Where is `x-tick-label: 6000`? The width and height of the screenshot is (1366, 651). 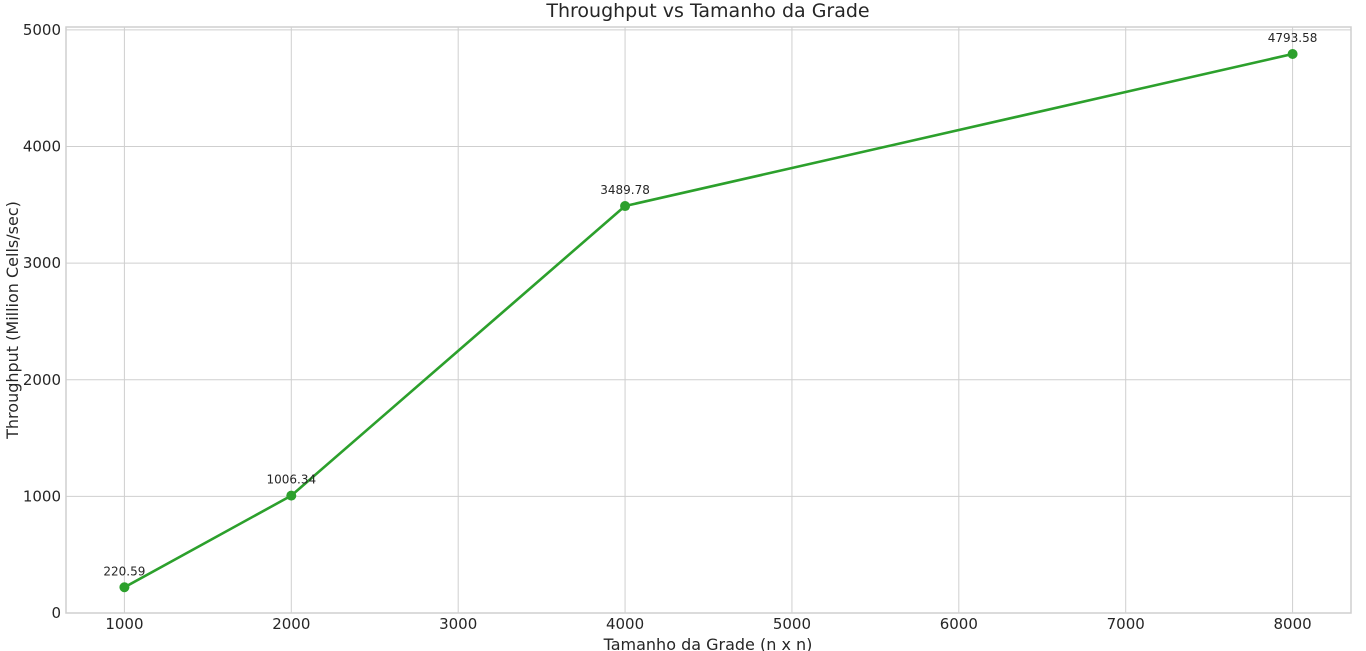 x-tick-label: 6000 is located at coordinates (959, 624).